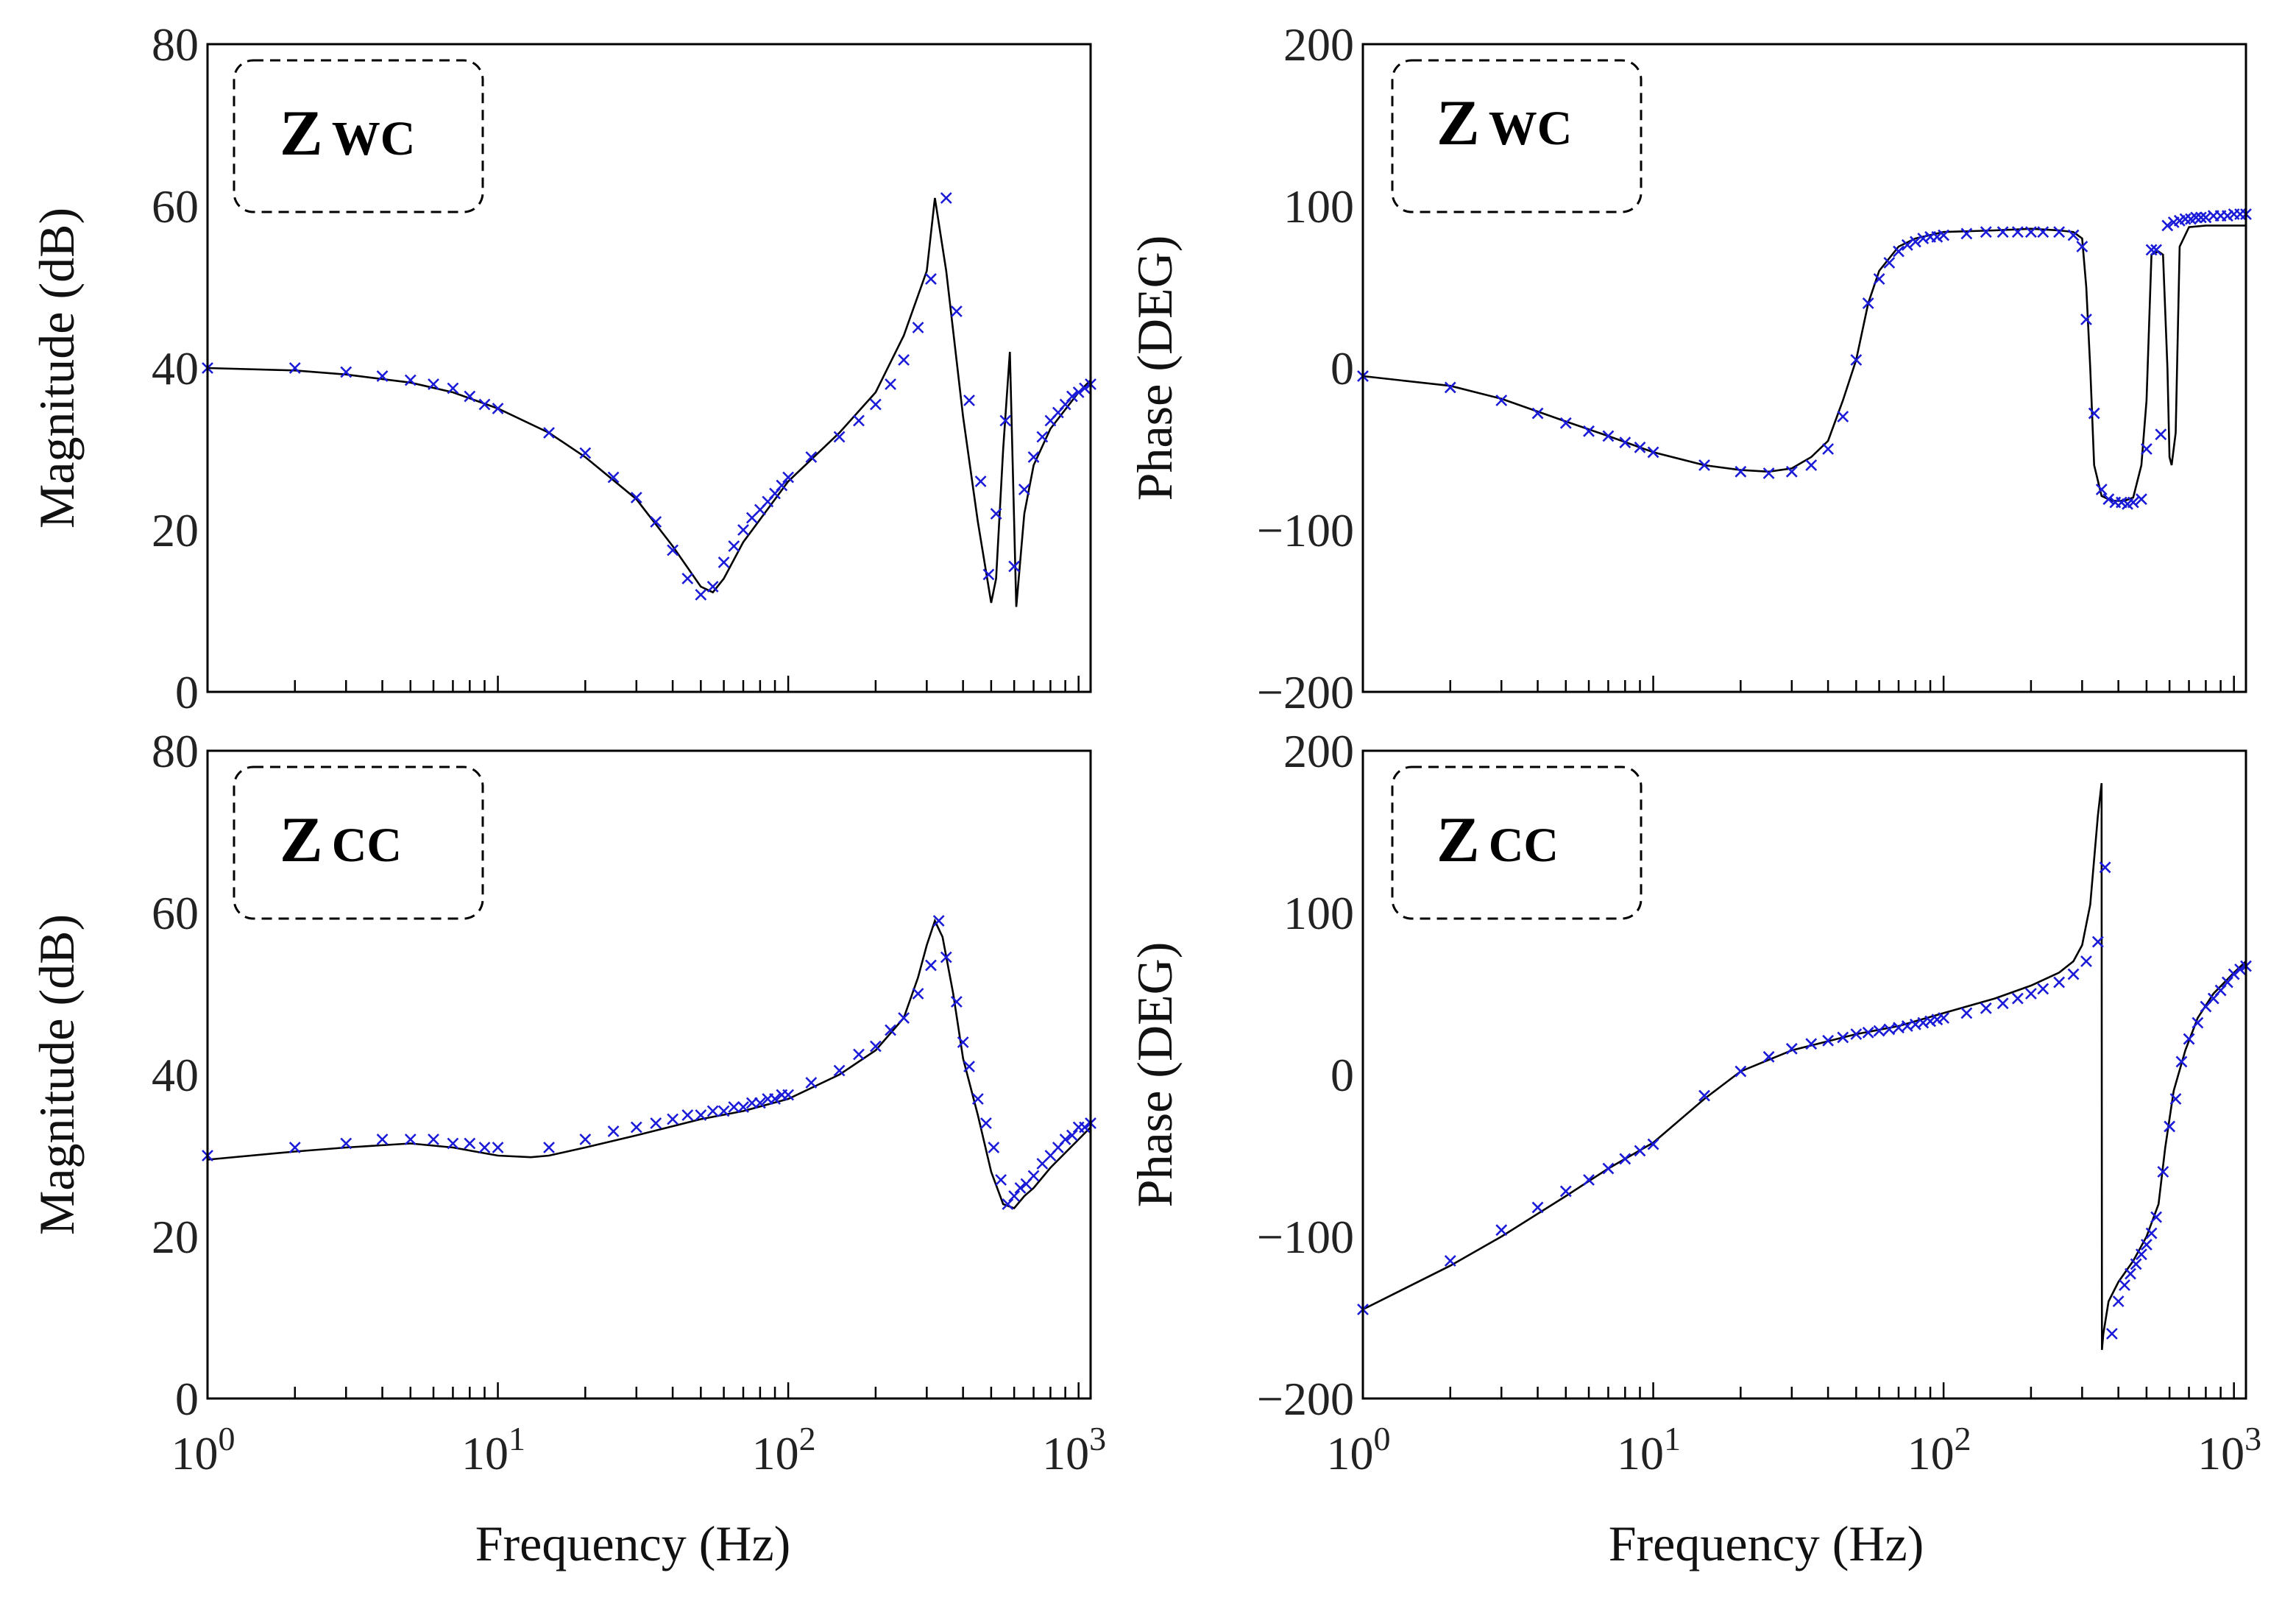 Image resolution: width=2296 pixels, height=1609 pixels. What do you see at coordinates (57, 1074) in the screenshot?
I see `y-axis-label: Magnitude (dB)` at bounding box center [57, 1074].